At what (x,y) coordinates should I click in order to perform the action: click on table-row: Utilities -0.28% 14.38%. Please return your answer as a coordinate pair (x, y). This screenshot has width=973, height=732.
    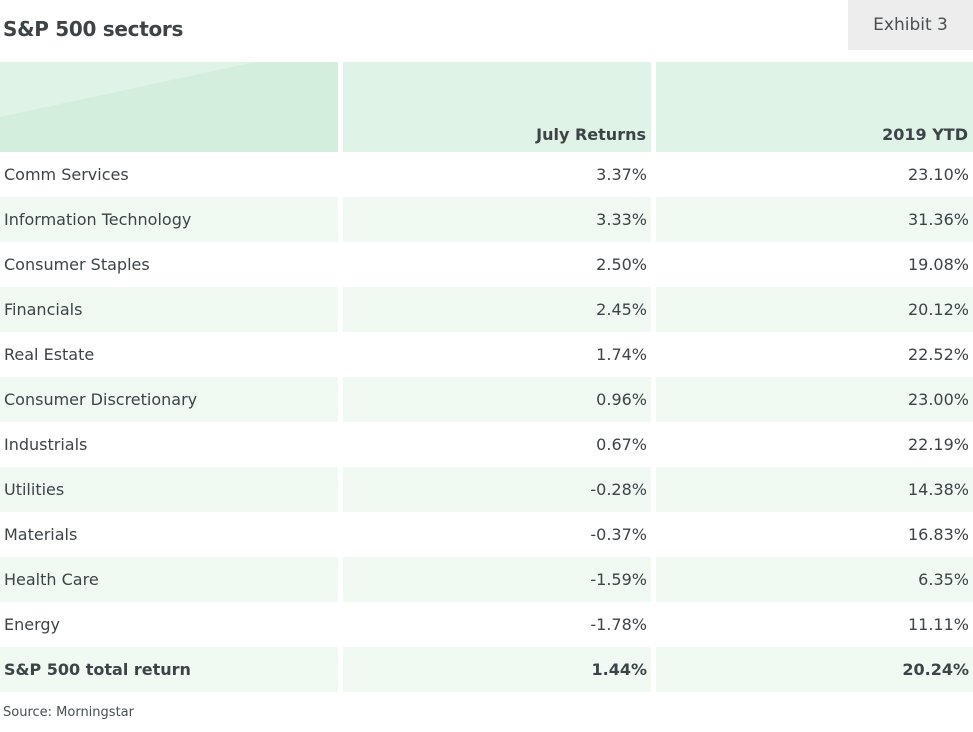
    Looking at the image, I should click on (486, 489).